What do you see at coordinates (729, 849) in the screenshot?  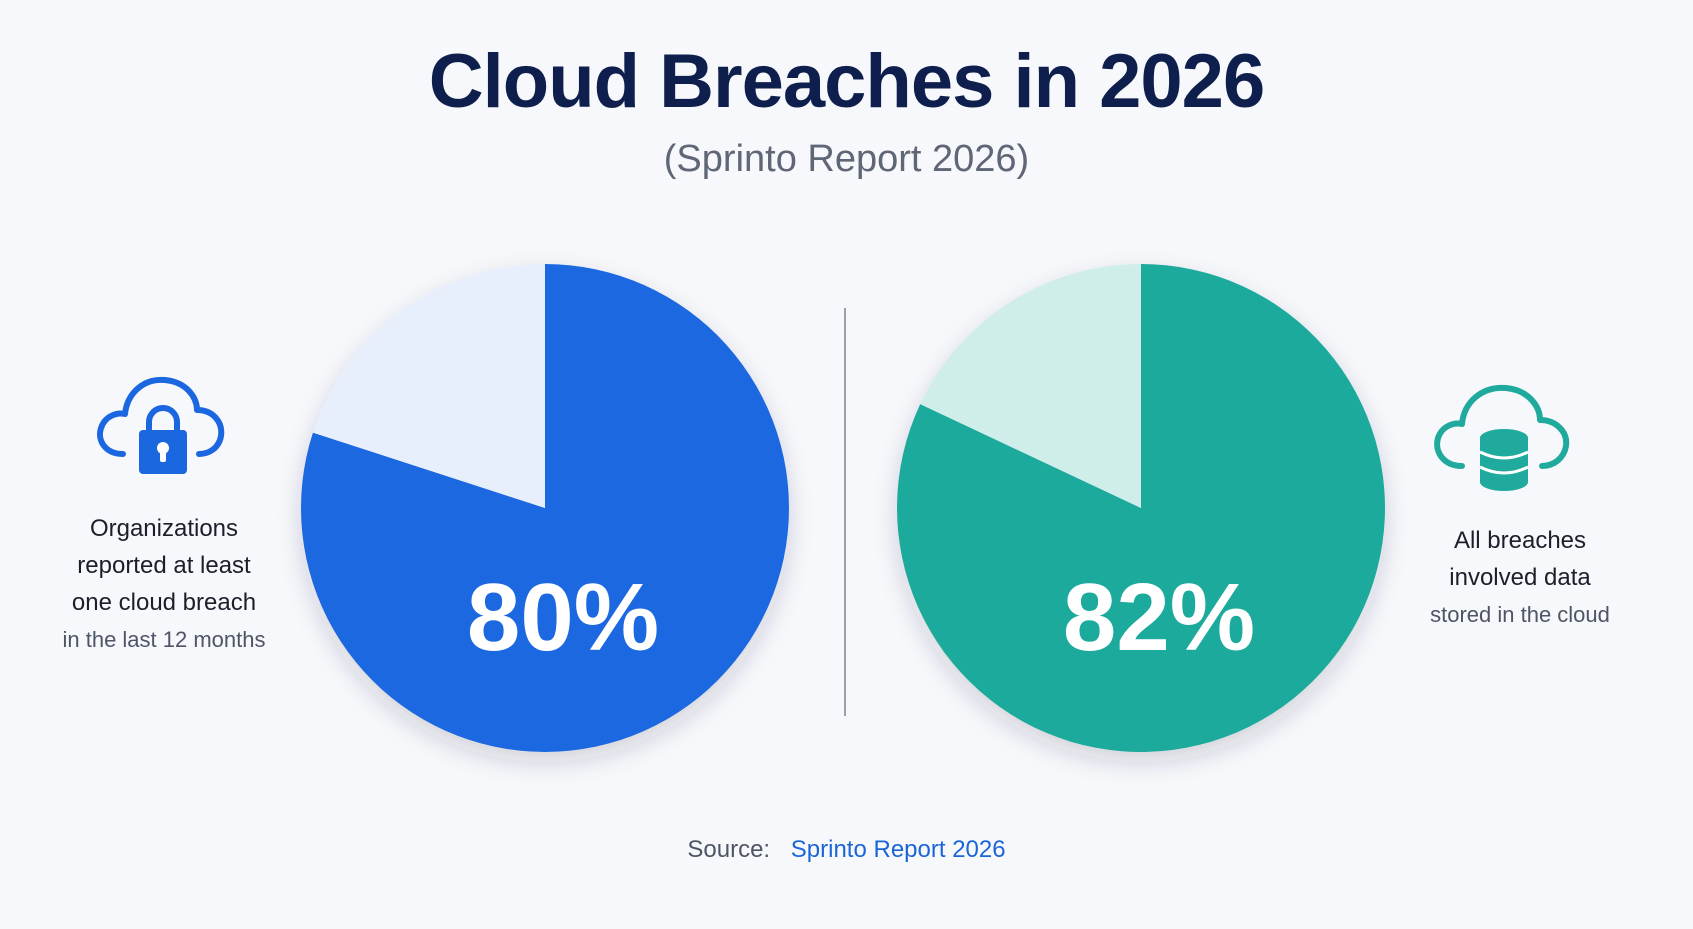 I see `source-label: Source:` at bounding box center [729, 849].